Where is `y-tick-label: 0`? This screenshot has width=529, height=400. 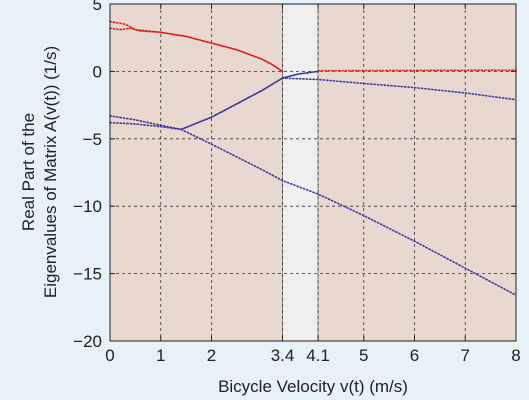 y-tick-label: 0 is located at coordinates (97, 71).